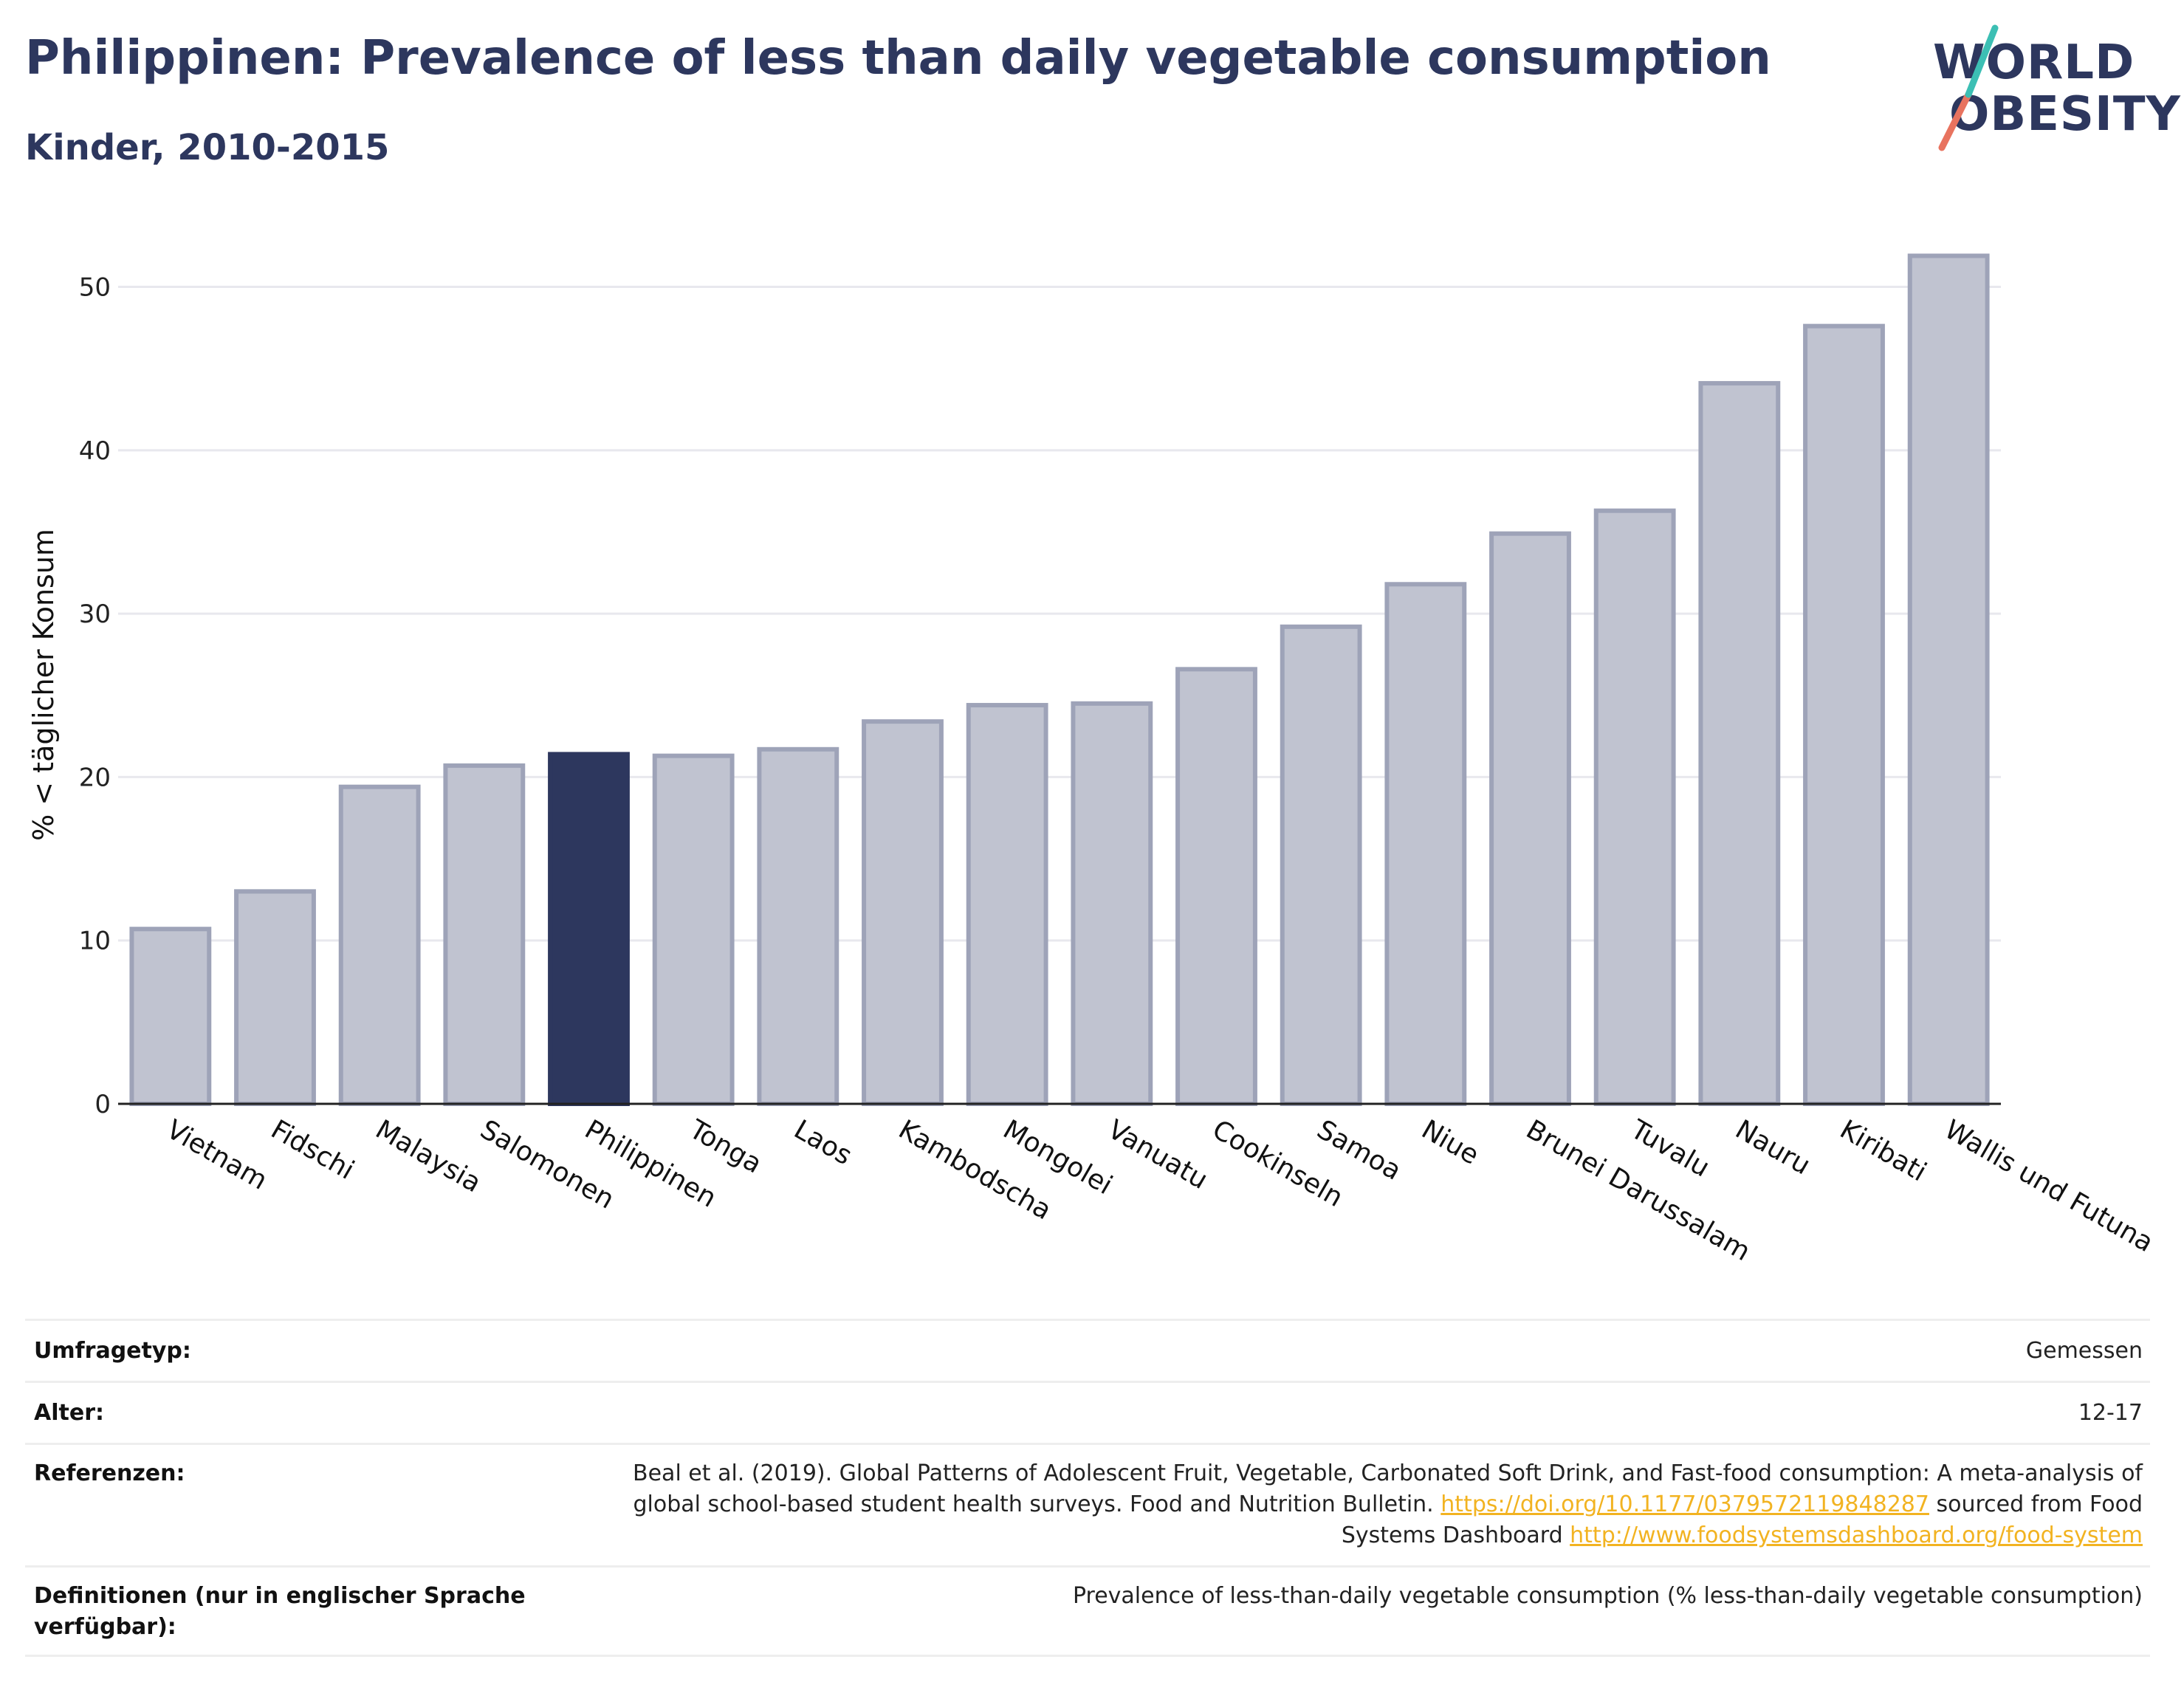 The height and width of the screenshot is (1696, 2184). Describe the element at coordinates (2084, 1351) in the screenshot. I see `survey-type-value: Gemessen` at that location.